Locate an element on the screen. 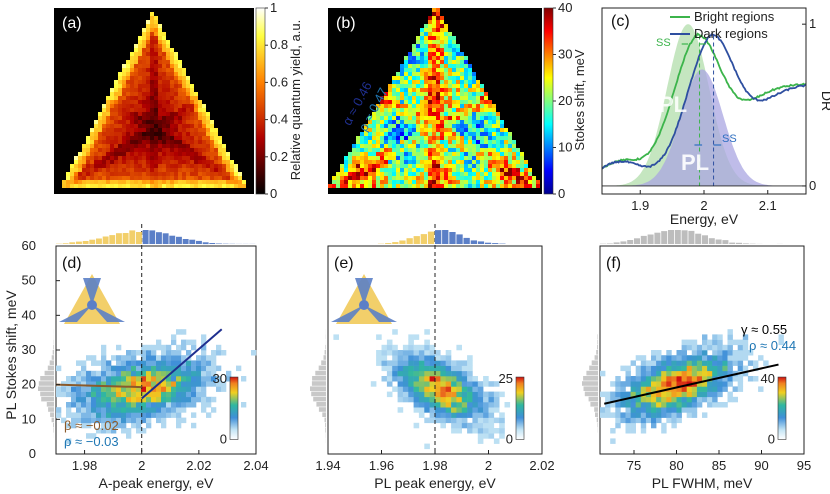 This screenshot has width=830, height=494. panelD-ytick-label-1: 10 is located at coordinates (29, 418).